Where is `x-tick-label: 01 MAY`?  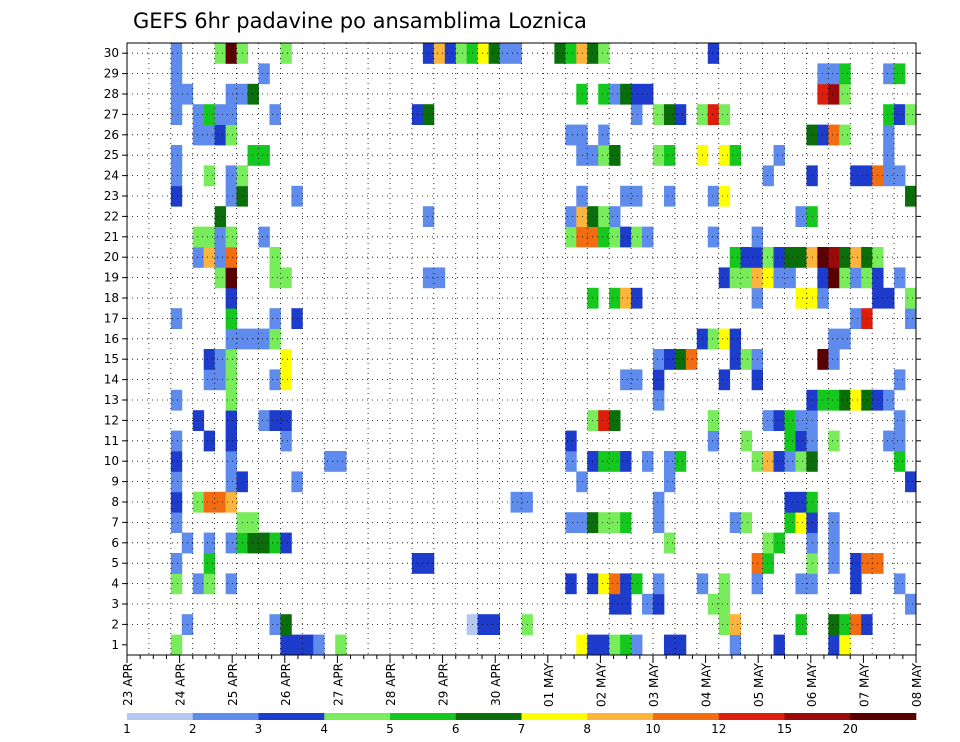
x-tick-label: 01 MAY is located at coordinates (549, 684).